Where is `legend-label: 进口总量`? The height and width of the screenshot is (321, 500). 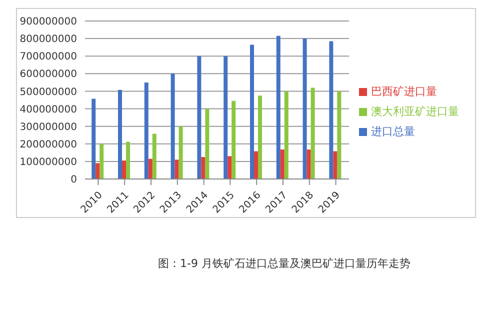
legend-label: 进口总量 is located at coordinates (393, 131).